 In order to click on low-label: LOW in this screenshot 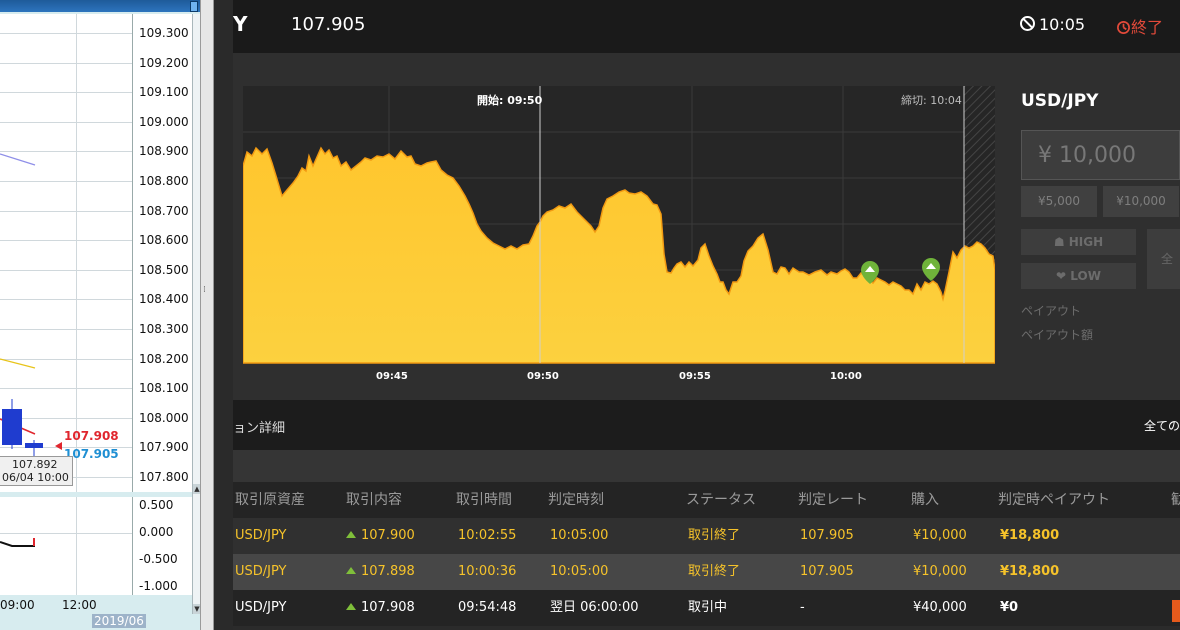, I will do `click(1085, 276)`.